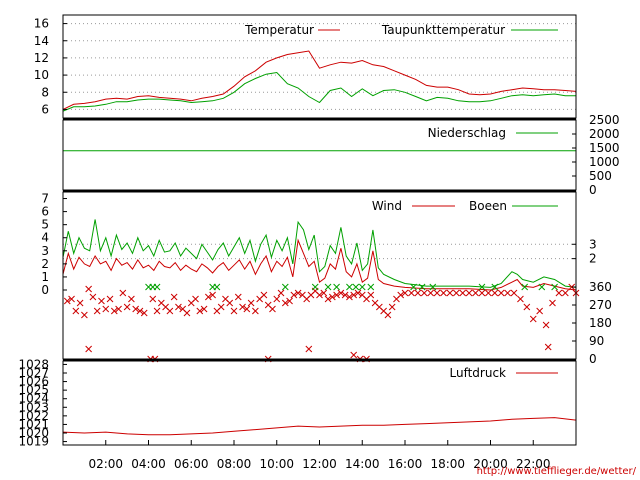 Image resolution: width=640 pixels, height=480 pixels. What do you see at coordinates (33, 416) in the screenshot?
I see `y-tick-label: 1022` at bounding box center [33, 416].